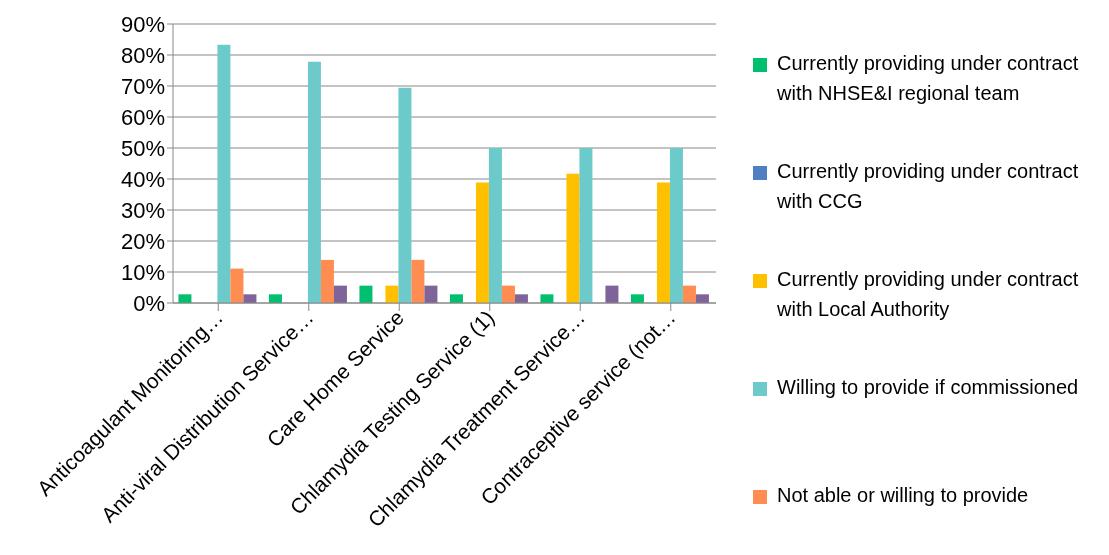  What do you see at coordinates (142, 117) in the screenshot?
I see `y-tick-label: 60%` at bounding box center [142, 117].